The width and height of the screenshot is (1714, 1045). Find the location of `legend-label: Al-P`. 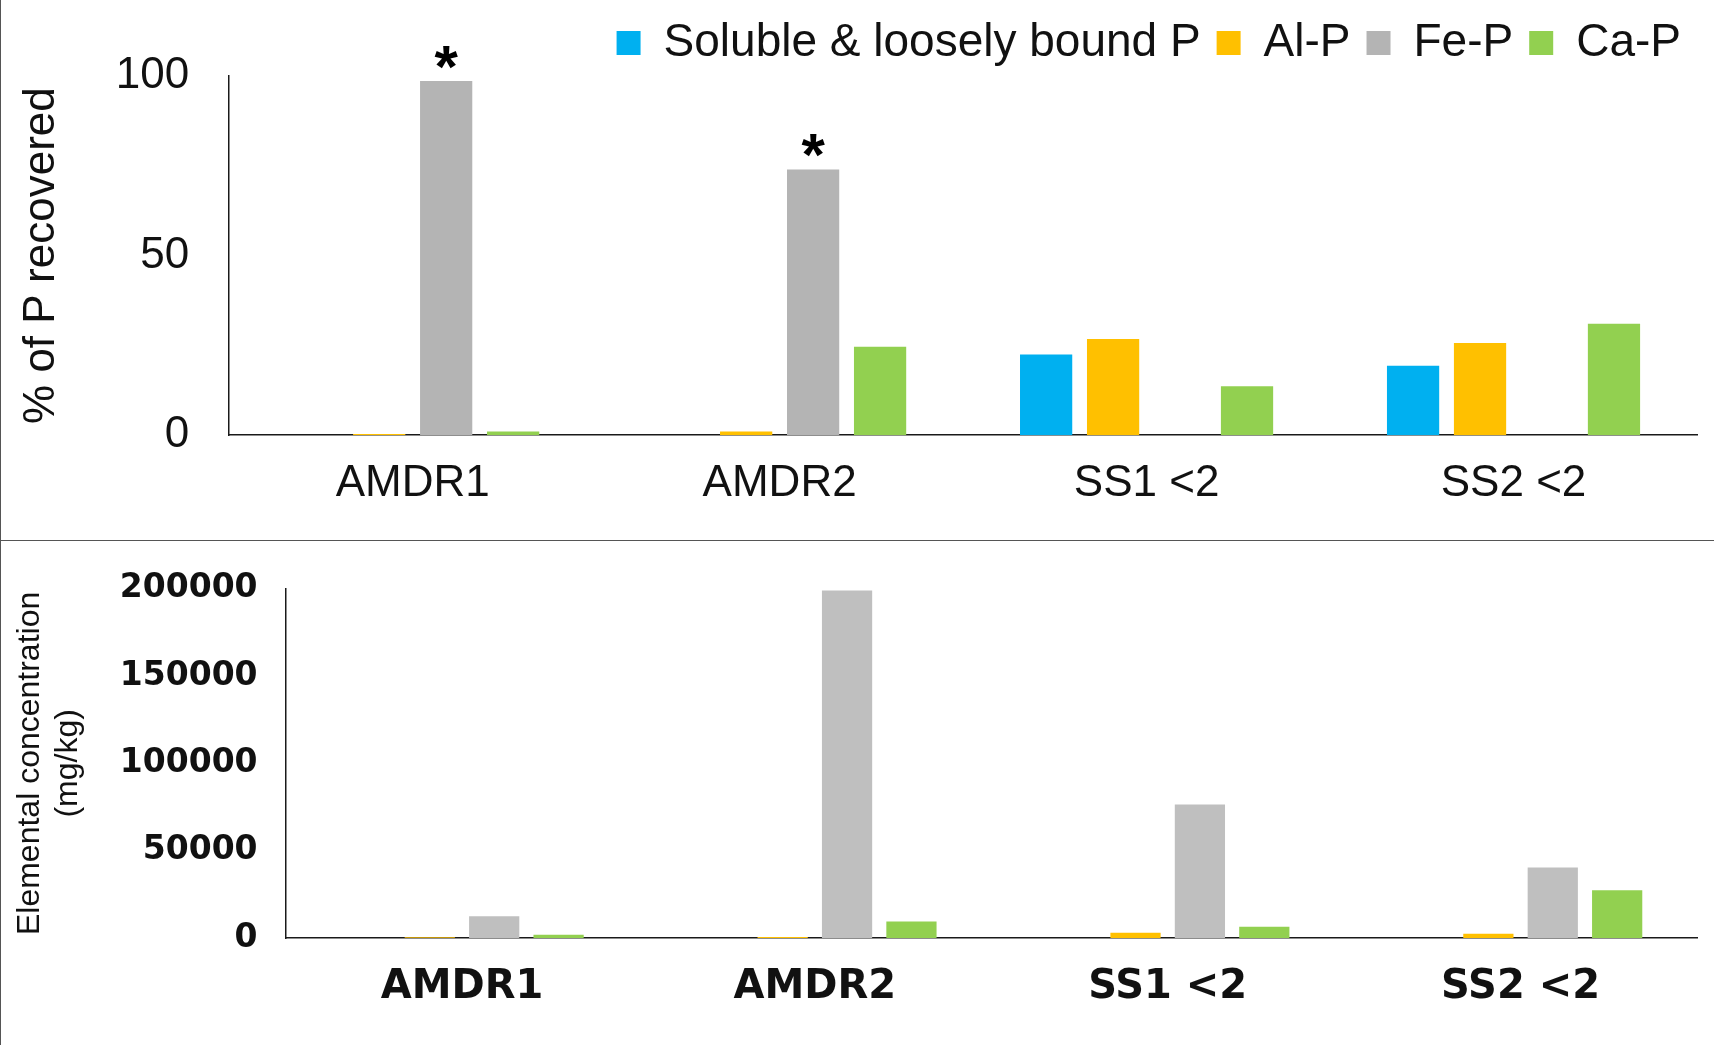

legend-label: Al-P is located at coordinates (1307, 39).